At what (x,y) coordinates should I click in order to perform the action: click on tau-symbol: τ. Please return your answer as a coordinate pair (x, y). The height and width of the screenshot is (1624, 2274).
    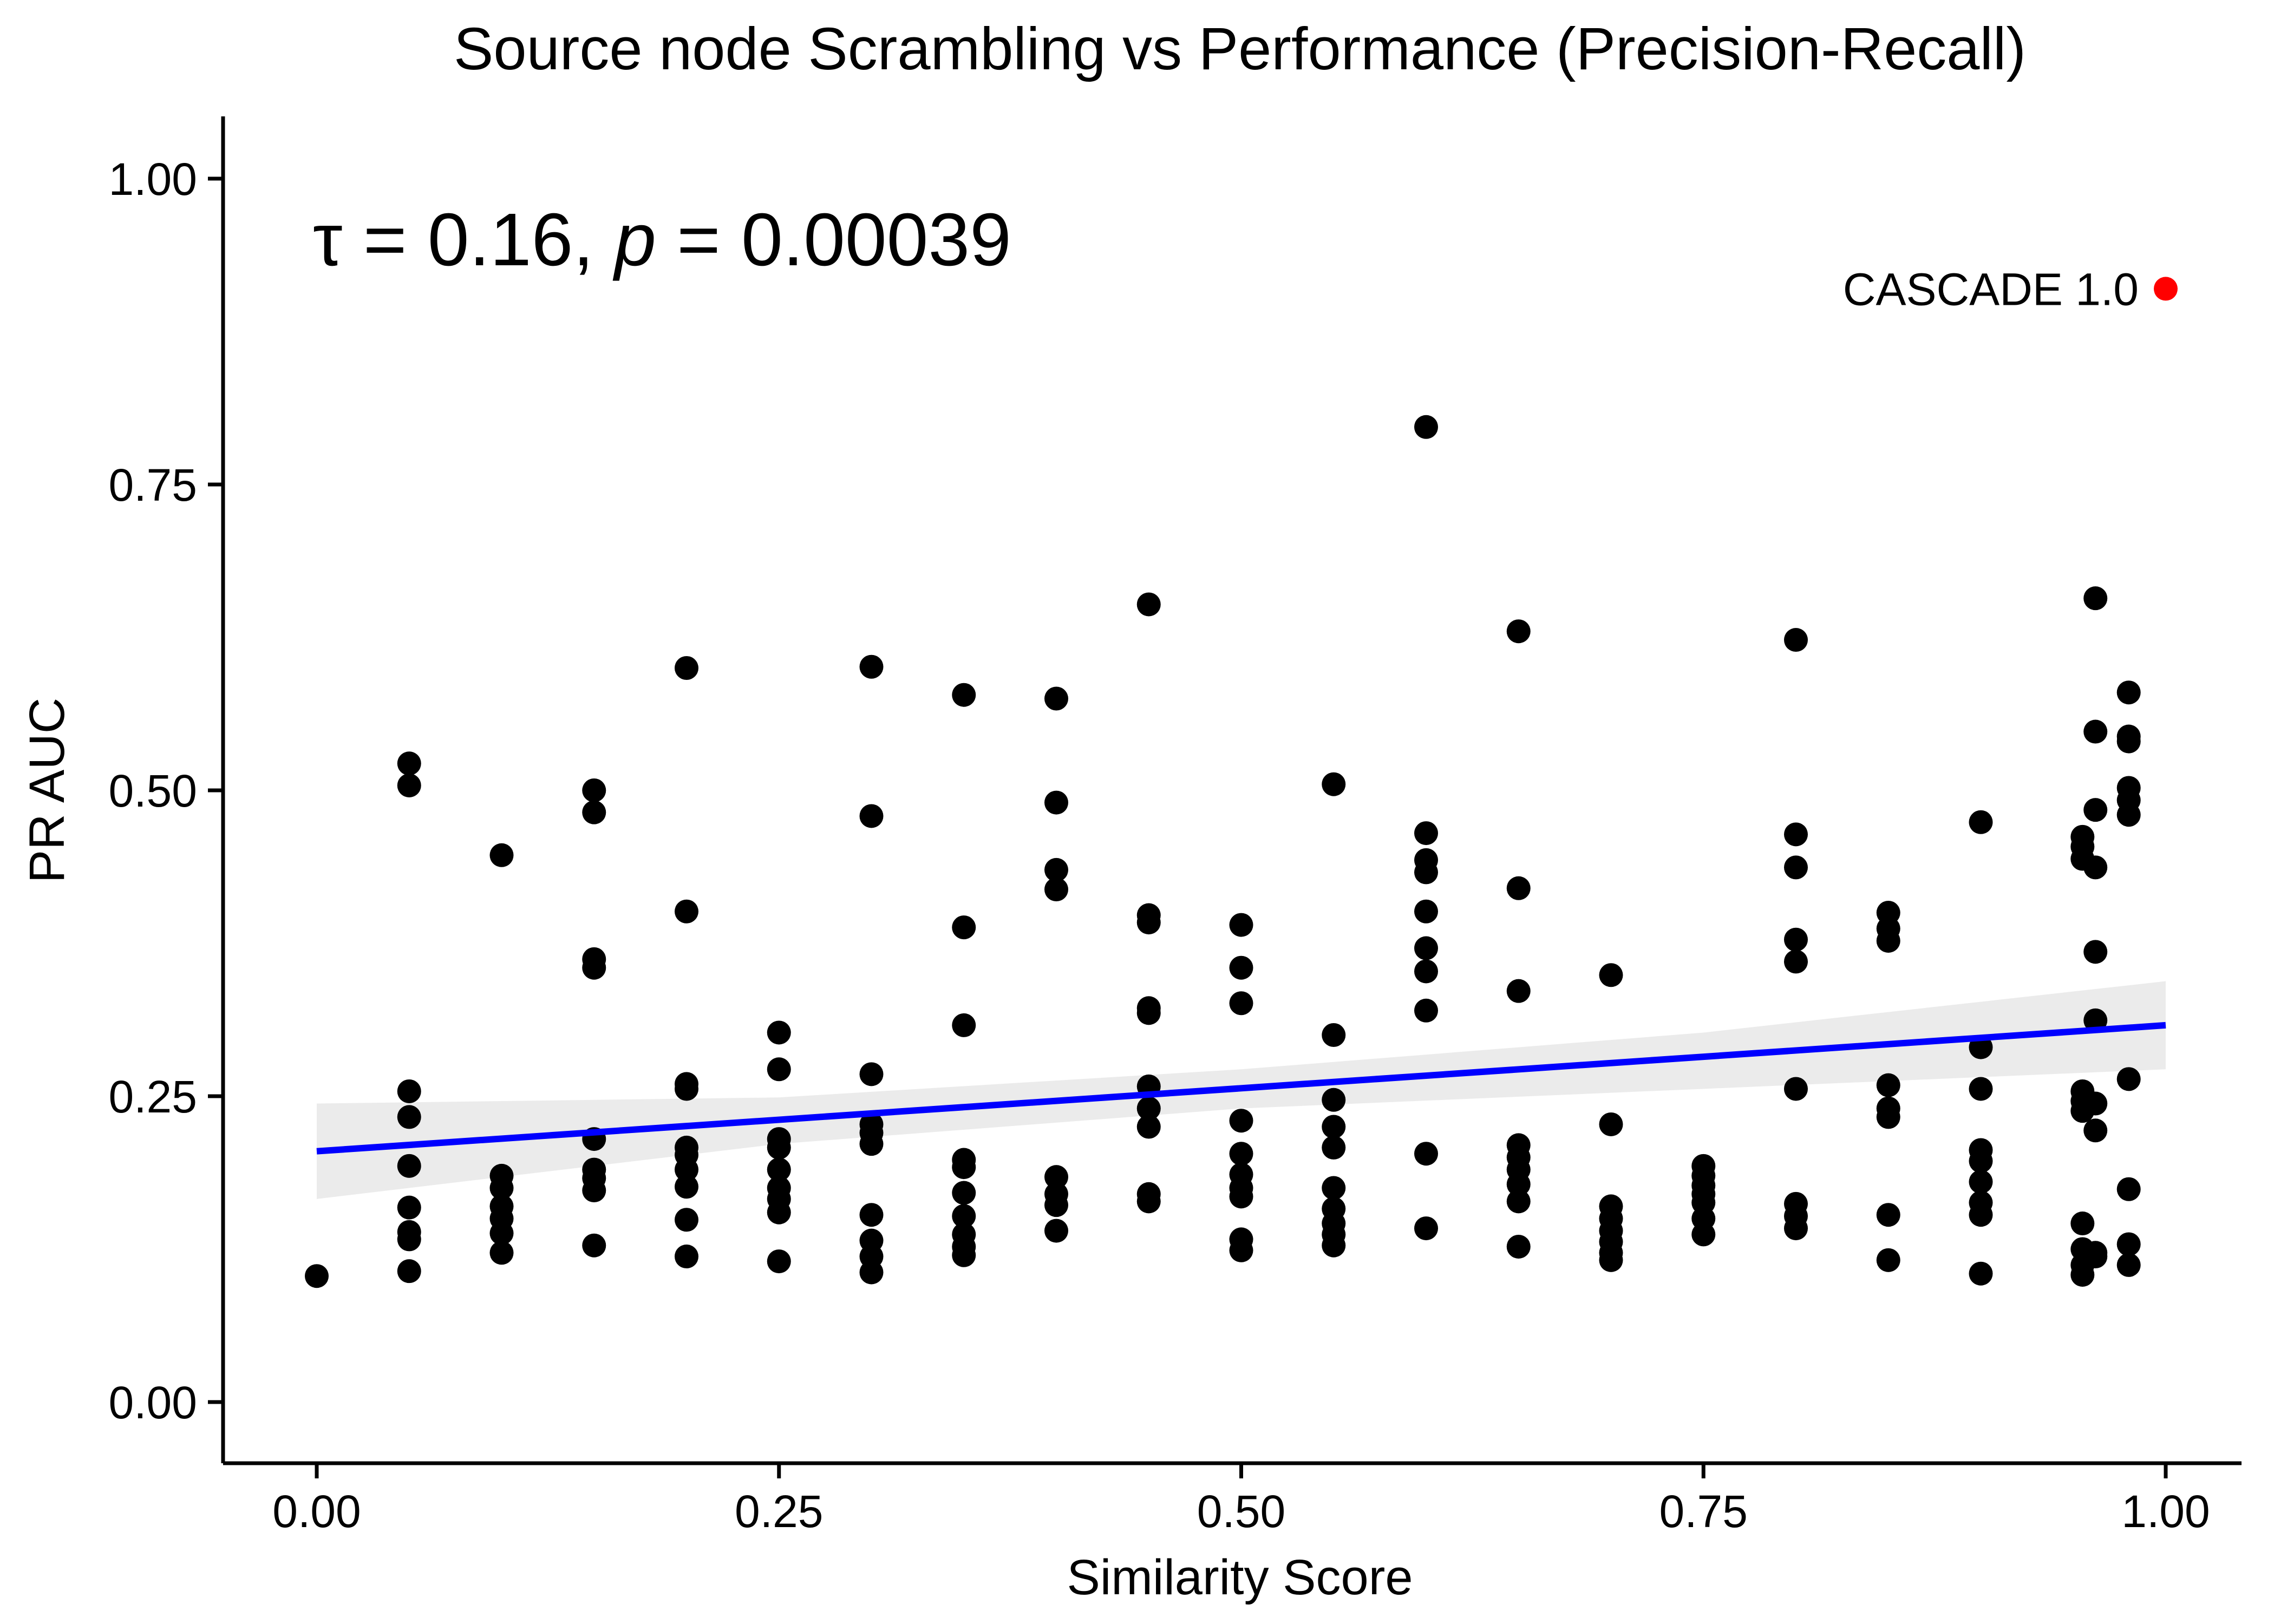
    Looking at the image, I should click on (328, 239).